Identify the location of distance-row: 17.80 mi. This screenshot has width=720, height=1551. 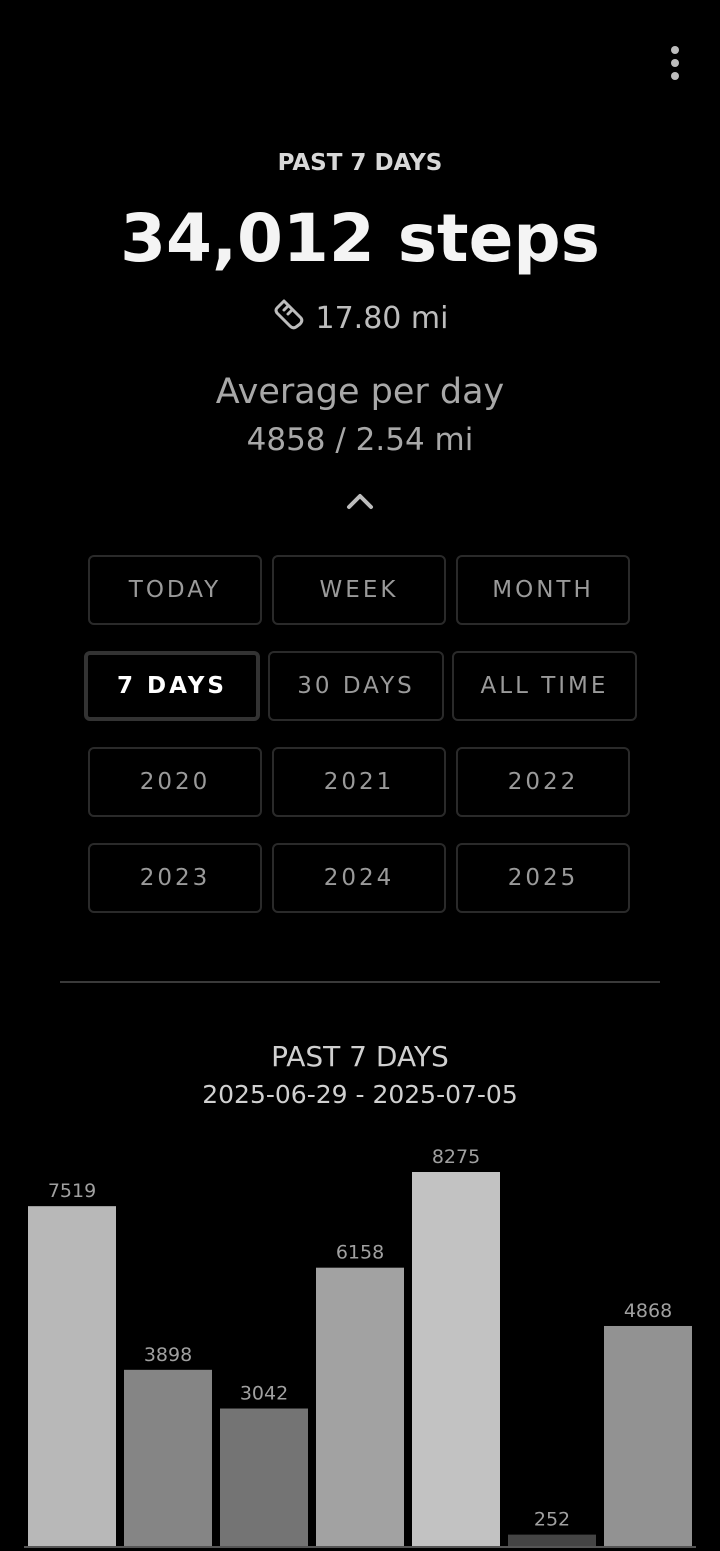
(360, 318).